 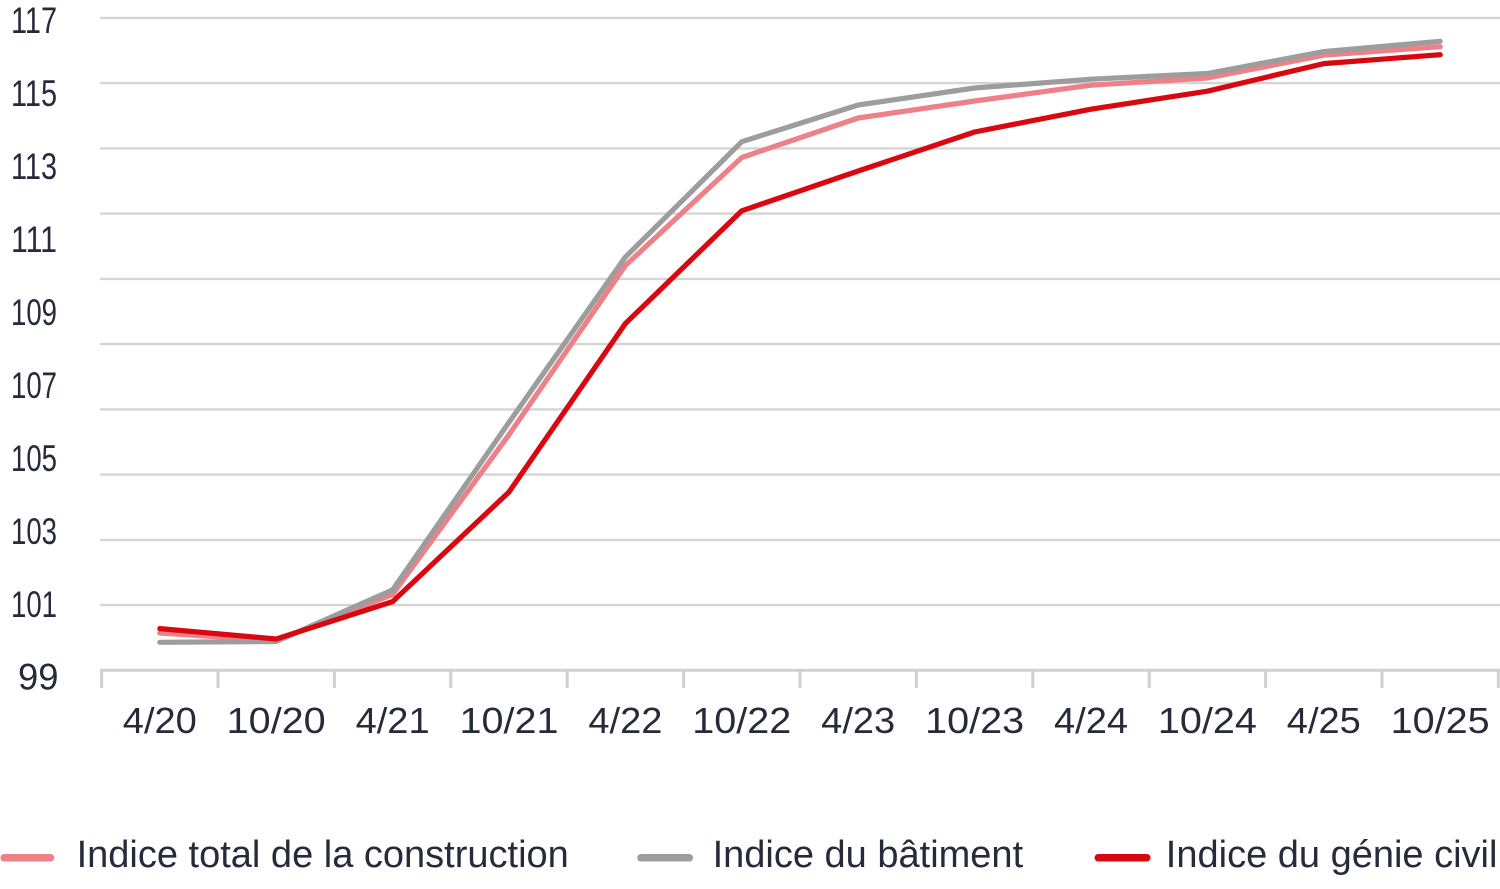 I want to click on svg-text: 117, so click(x=34, y=20).